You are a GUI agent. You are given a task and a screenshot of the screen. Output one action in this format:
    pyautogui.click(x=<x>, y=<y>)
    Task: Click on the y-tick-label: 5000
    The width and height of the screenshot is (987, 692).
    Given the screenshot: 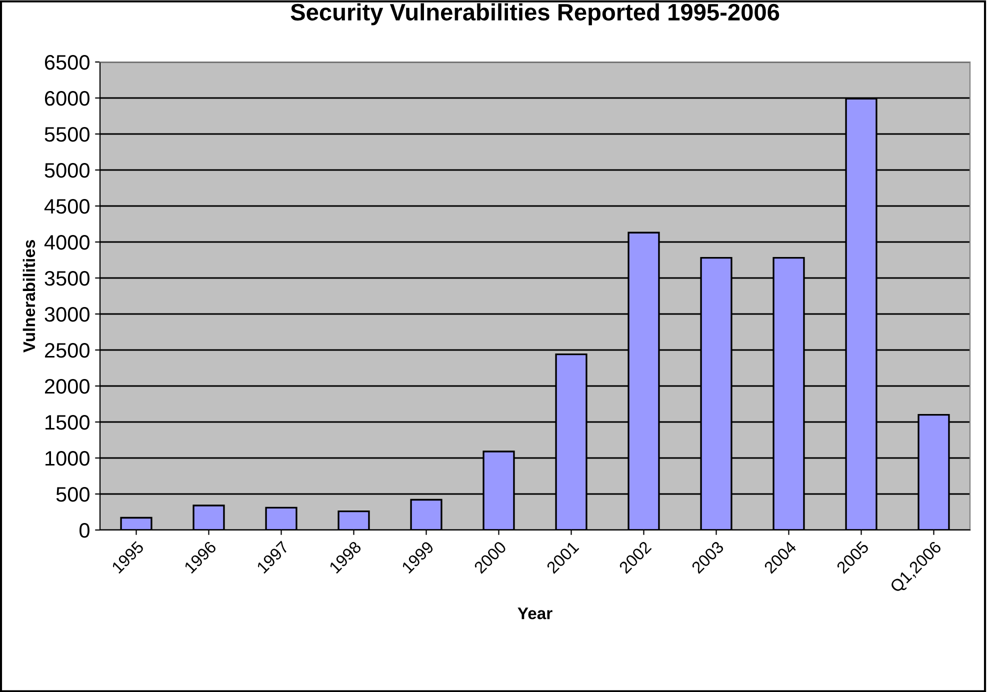 What is the action you would take?
    pyautogui.click(x=67, y=170)
    